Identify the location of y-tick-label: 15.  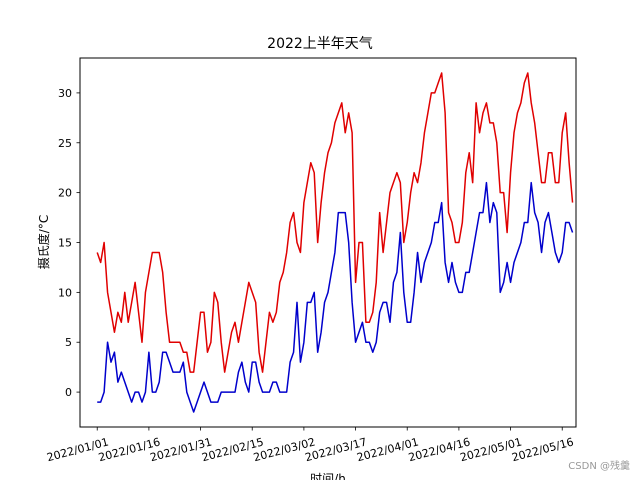
(65, 243).